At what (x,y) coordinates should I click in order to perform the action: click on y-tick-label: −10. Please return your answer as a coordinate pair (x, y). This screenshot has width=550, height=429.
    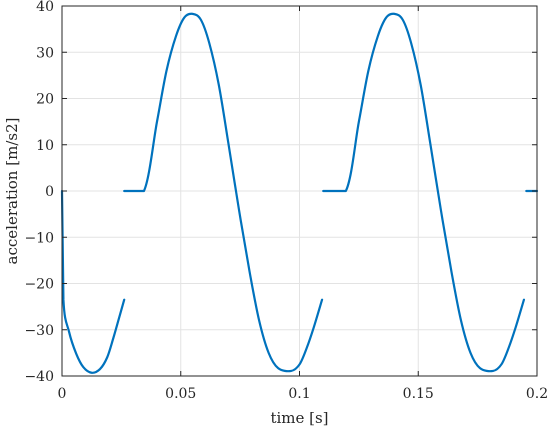
    Looking at the image, I should click on (39, 238).